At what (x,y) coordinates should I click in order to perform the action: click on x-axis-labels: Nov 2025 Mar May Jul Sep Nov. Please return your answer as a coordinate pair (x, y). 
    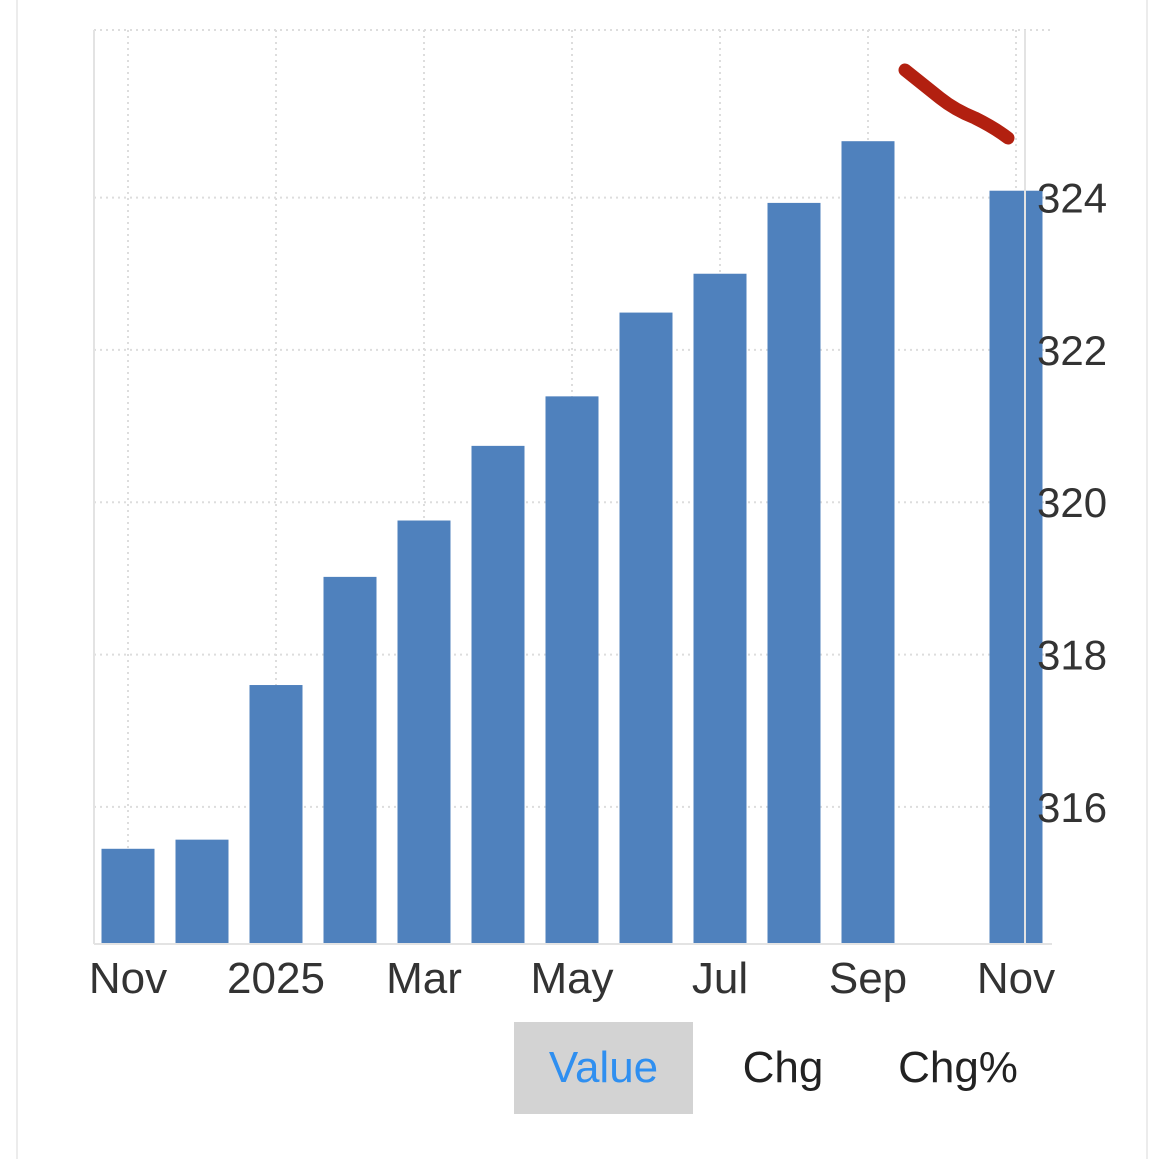
    Looking at the image, I should click on (572, 978).